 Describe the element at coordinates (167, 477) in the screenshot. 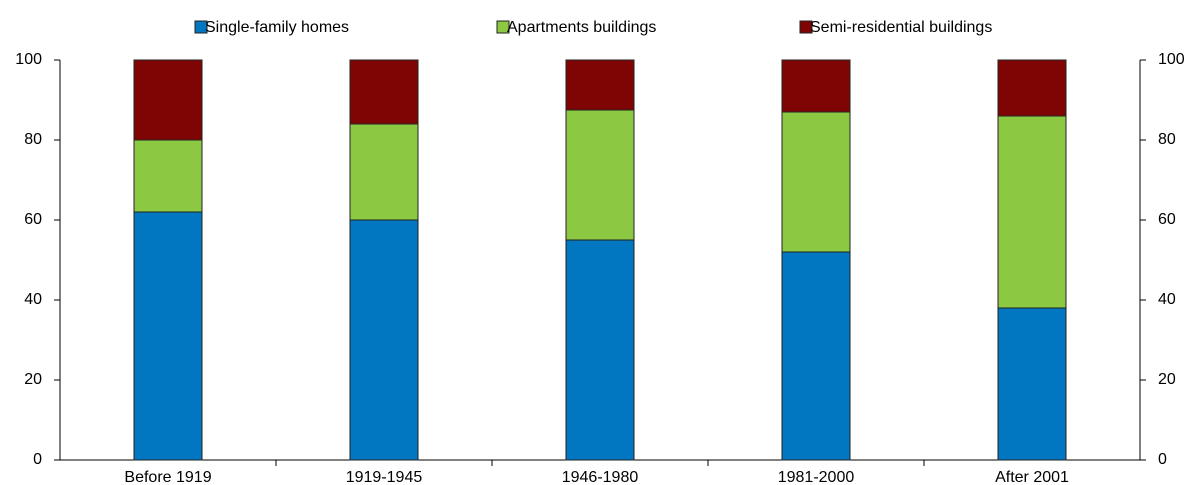

I see `x-tick-label: Before 1919` at that location.